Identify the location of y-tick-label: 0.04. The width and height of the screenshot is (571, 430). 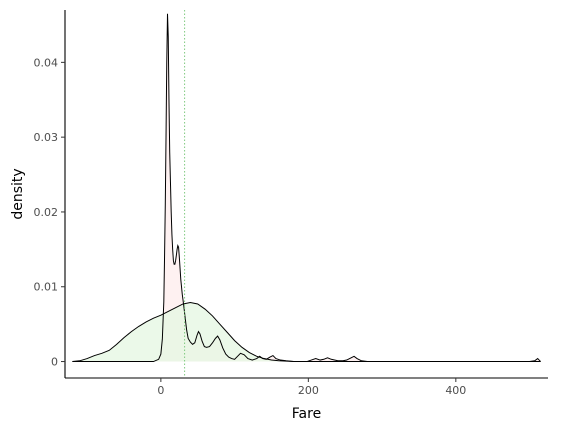
(46, 62).